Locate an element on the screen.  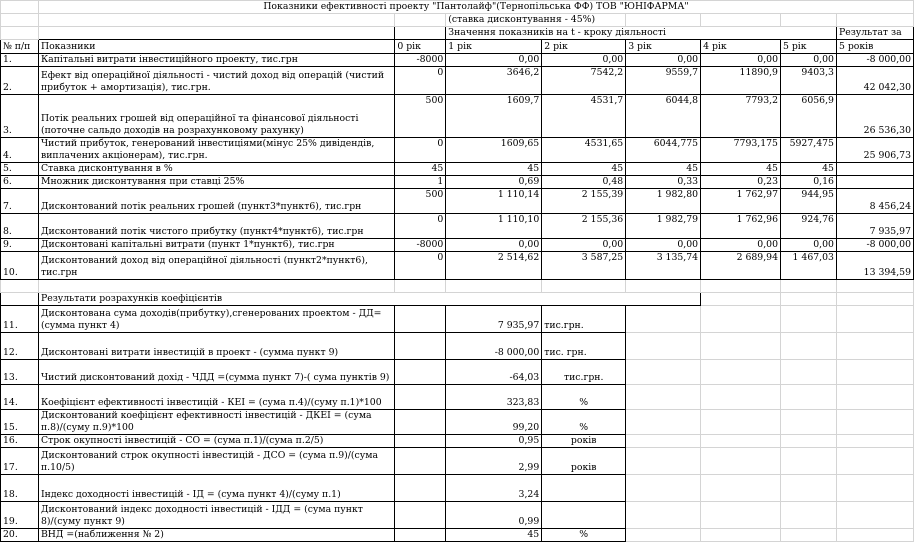
value-cell: 0 is located at coordinates (420, 150).